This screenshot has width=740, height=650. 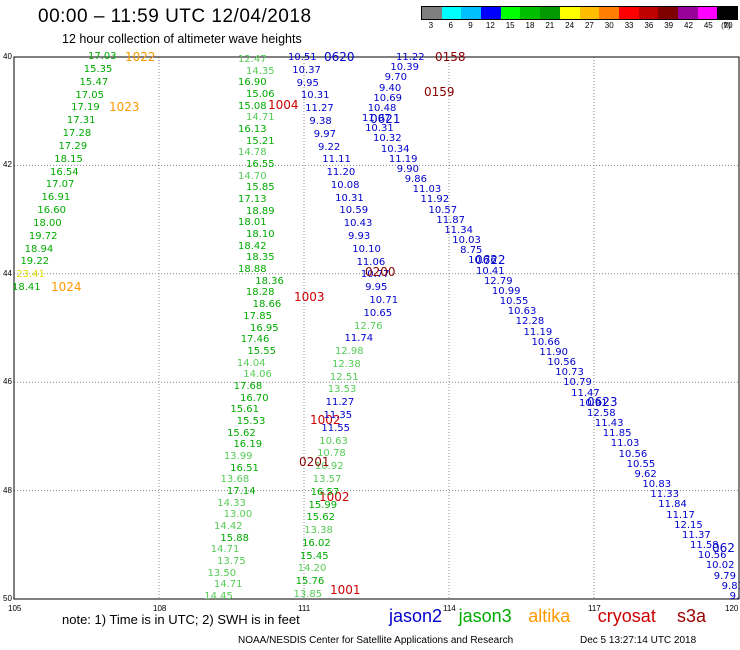 What do you see at coordinates (225, 550) in the screenshot?
I see `wave-height-value: 14.71` at bounding box center [225, 550].